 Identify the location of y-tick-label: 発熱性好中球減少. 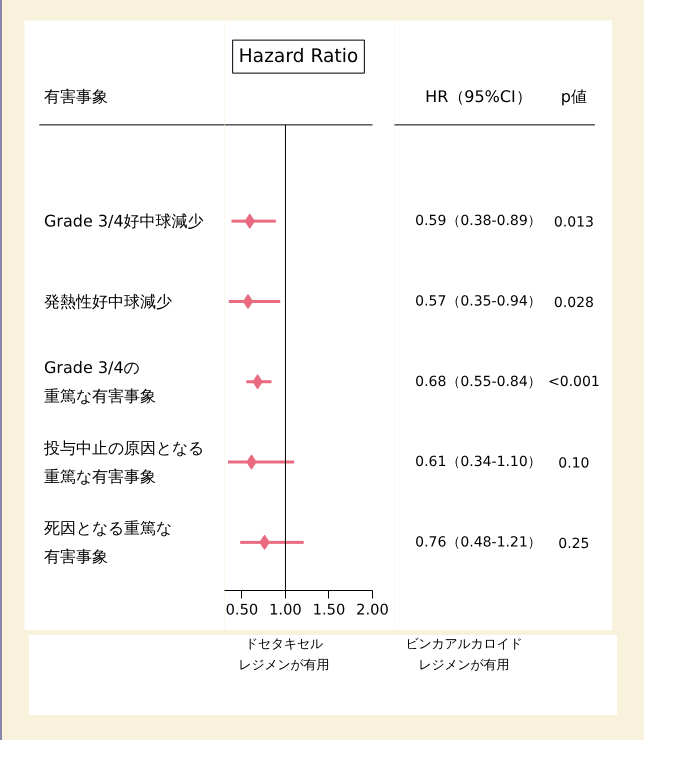
(108, 301).